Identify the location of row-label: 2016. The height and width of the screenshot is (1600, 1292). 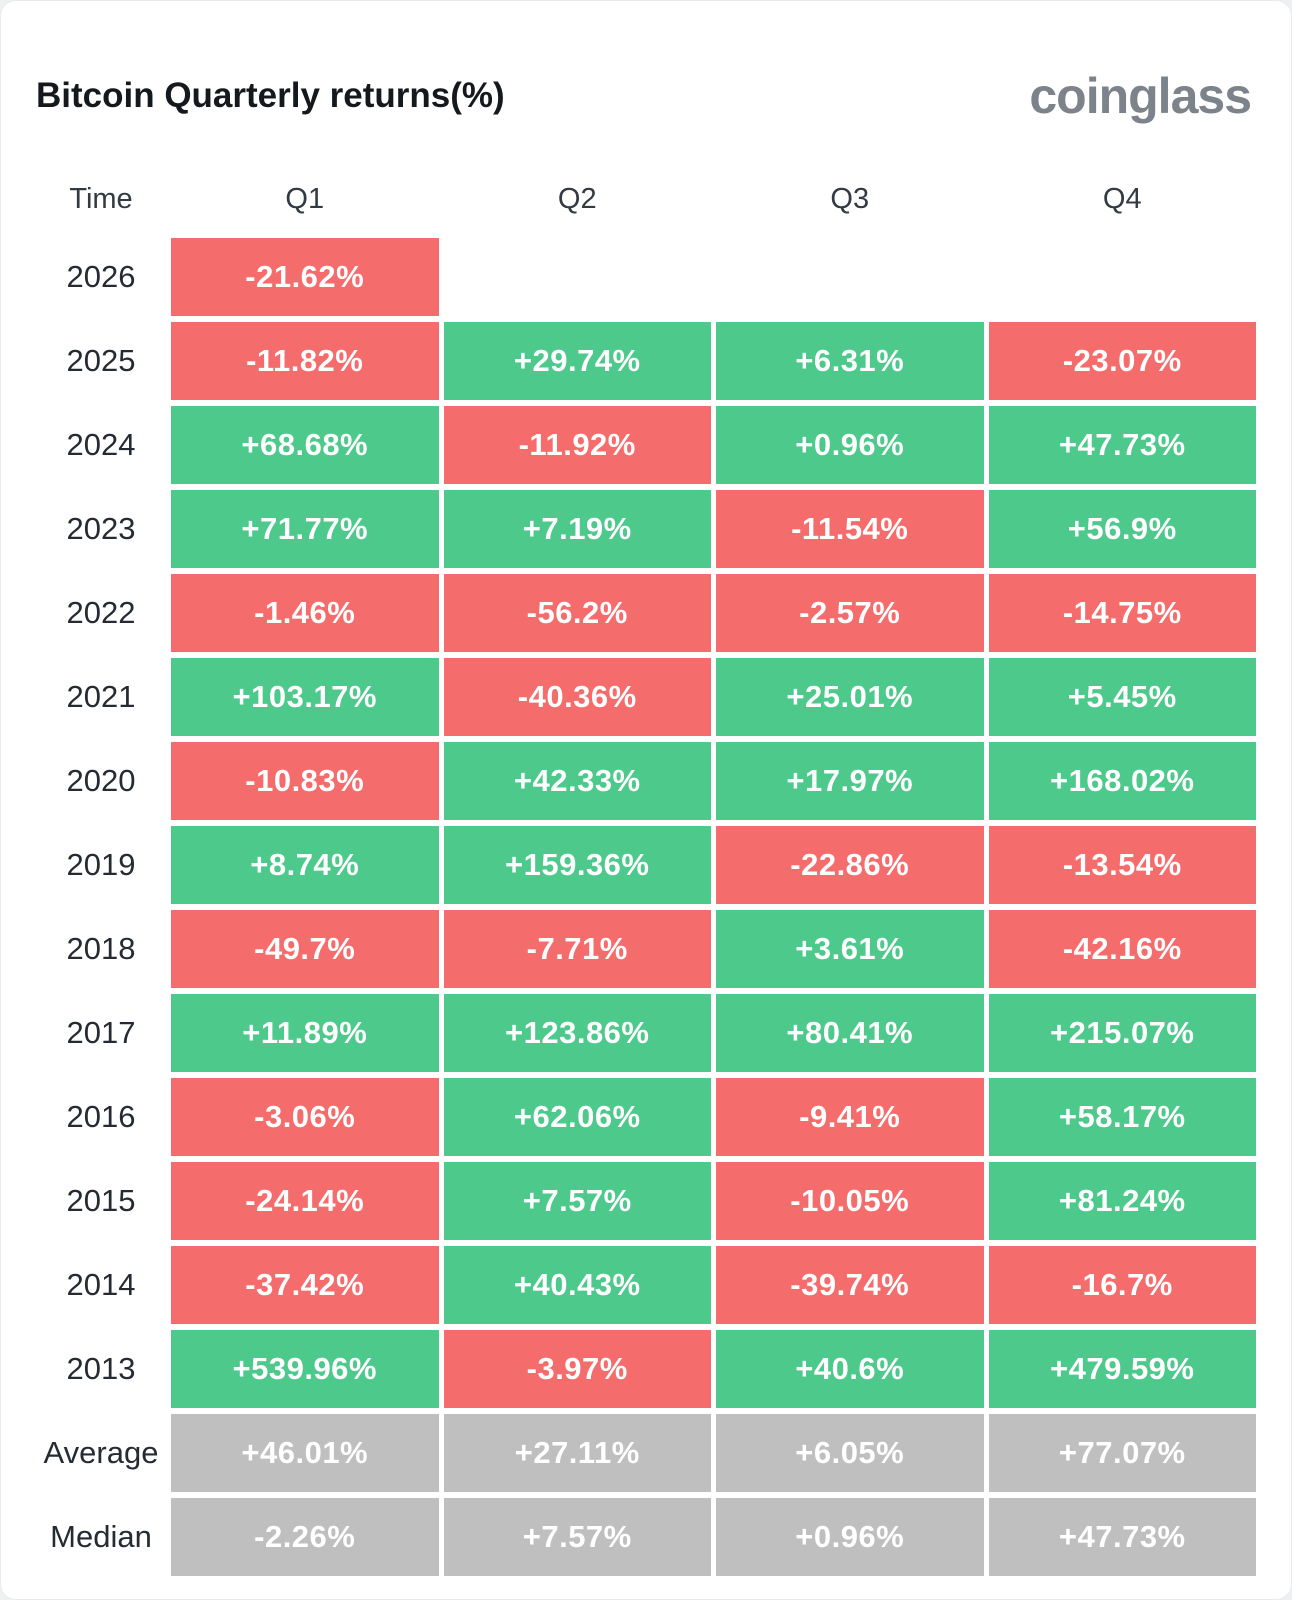
(101, 1116).